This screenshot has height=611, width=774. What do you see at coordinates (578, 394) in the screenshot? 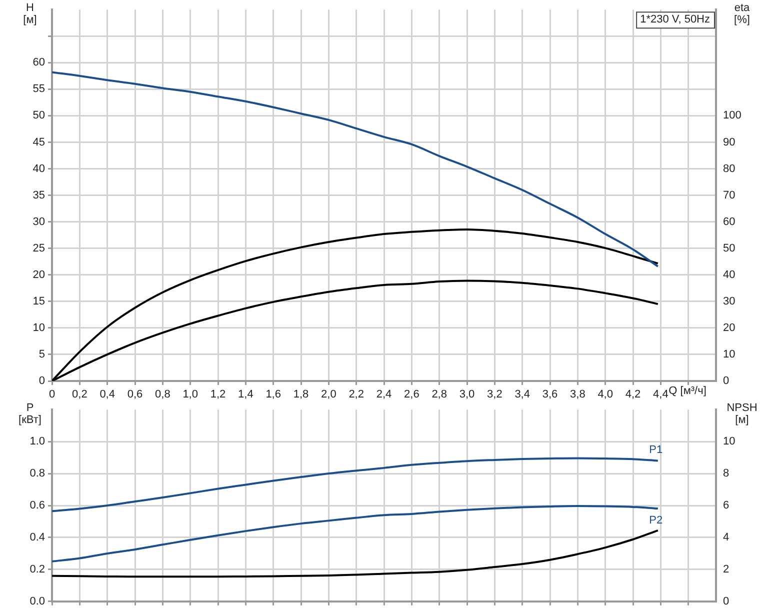
I see `x-tick-label: 3,8` at bounding box center [578, 394].